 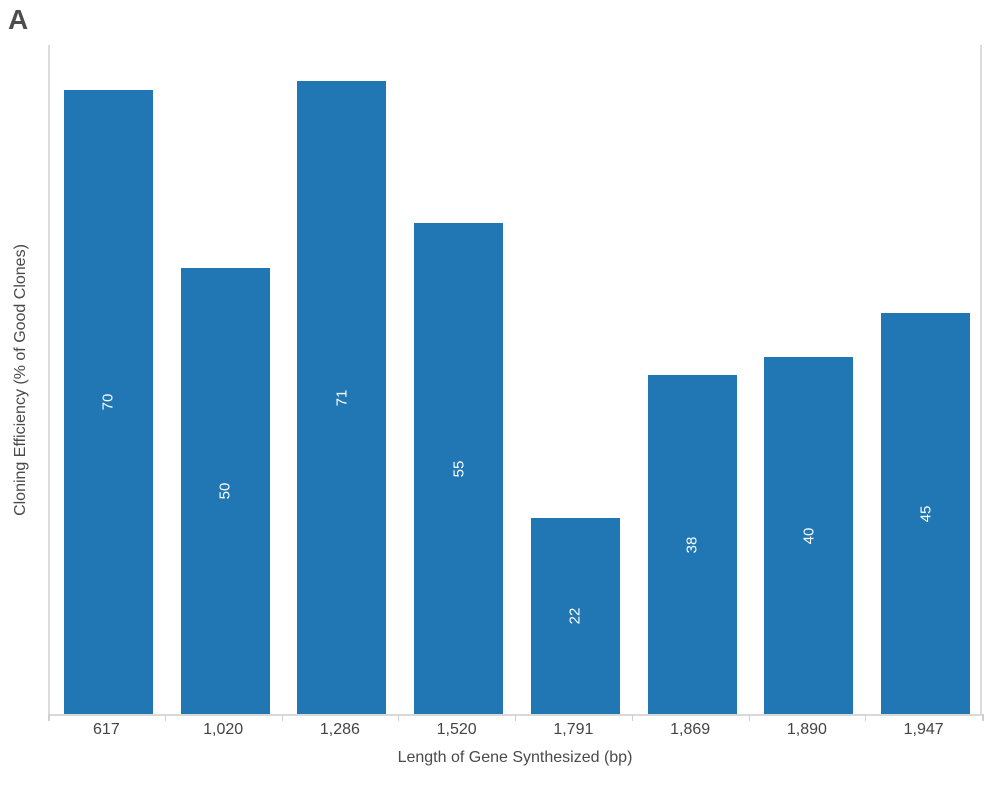 I want to click on bar-value-label: 50, so click(x=225, y=491).